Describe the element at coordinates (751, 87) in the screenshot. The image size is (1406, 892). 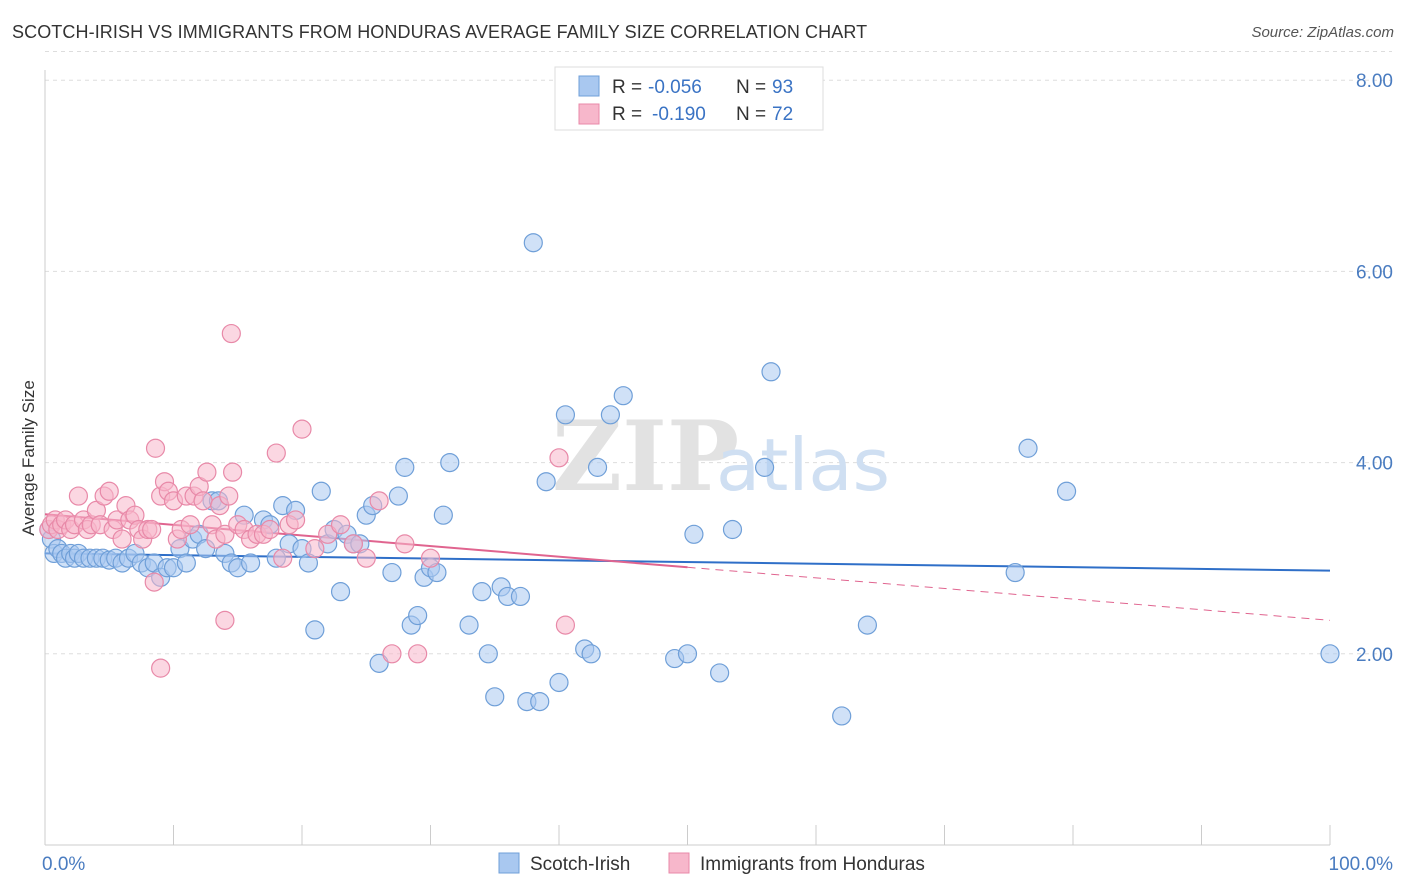
I see `legend-n-label-blue: N =` at that location.